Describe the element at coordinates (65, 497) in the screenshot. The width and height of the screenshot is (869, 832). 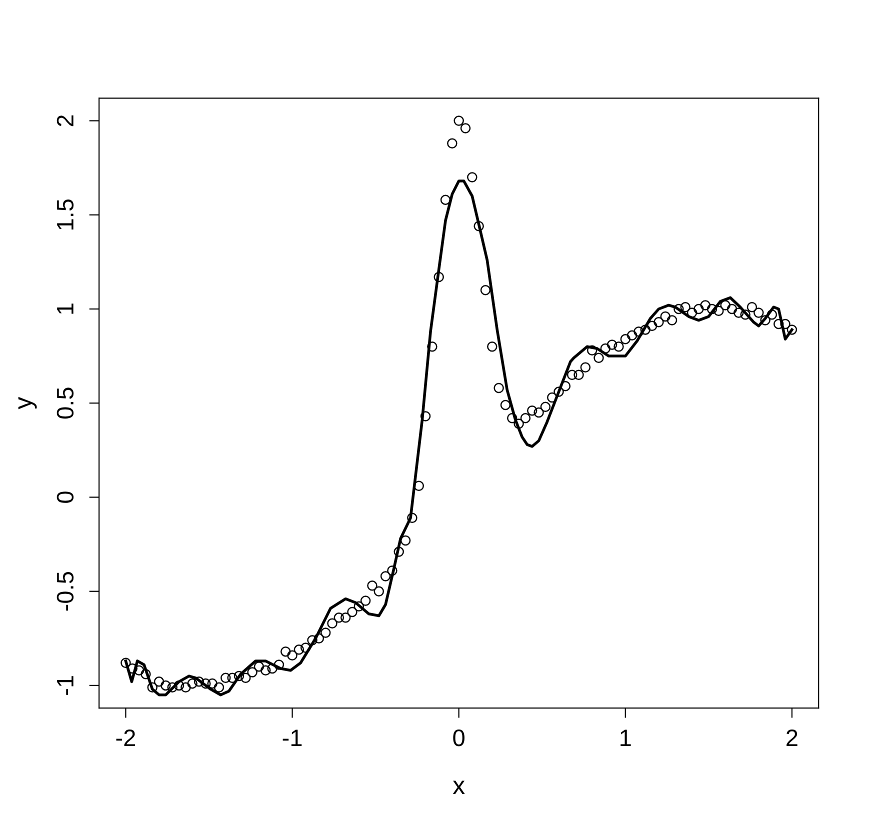
I see `y-tick-label: 0` at that location.